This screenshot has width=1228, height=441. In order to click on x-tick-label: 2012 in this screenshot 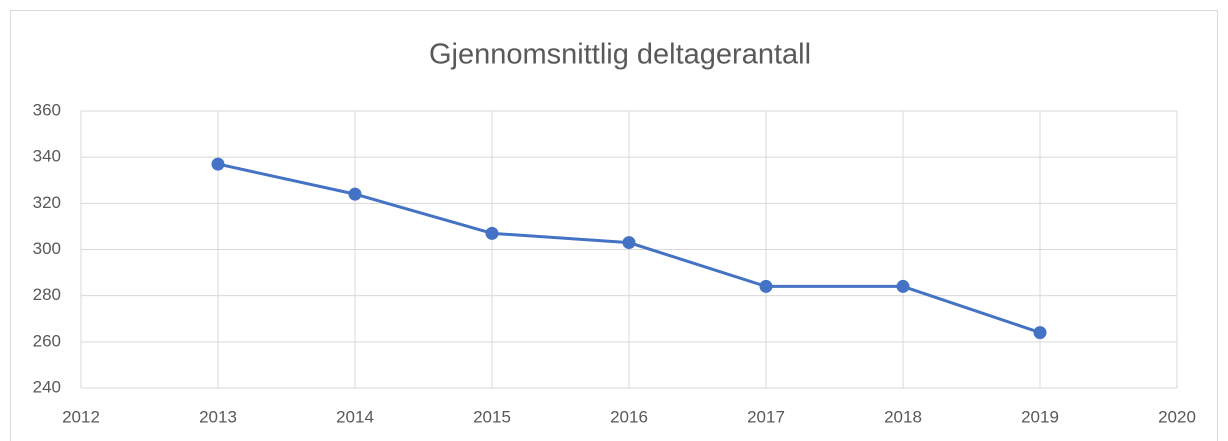, I will do `click(81, 416)`.